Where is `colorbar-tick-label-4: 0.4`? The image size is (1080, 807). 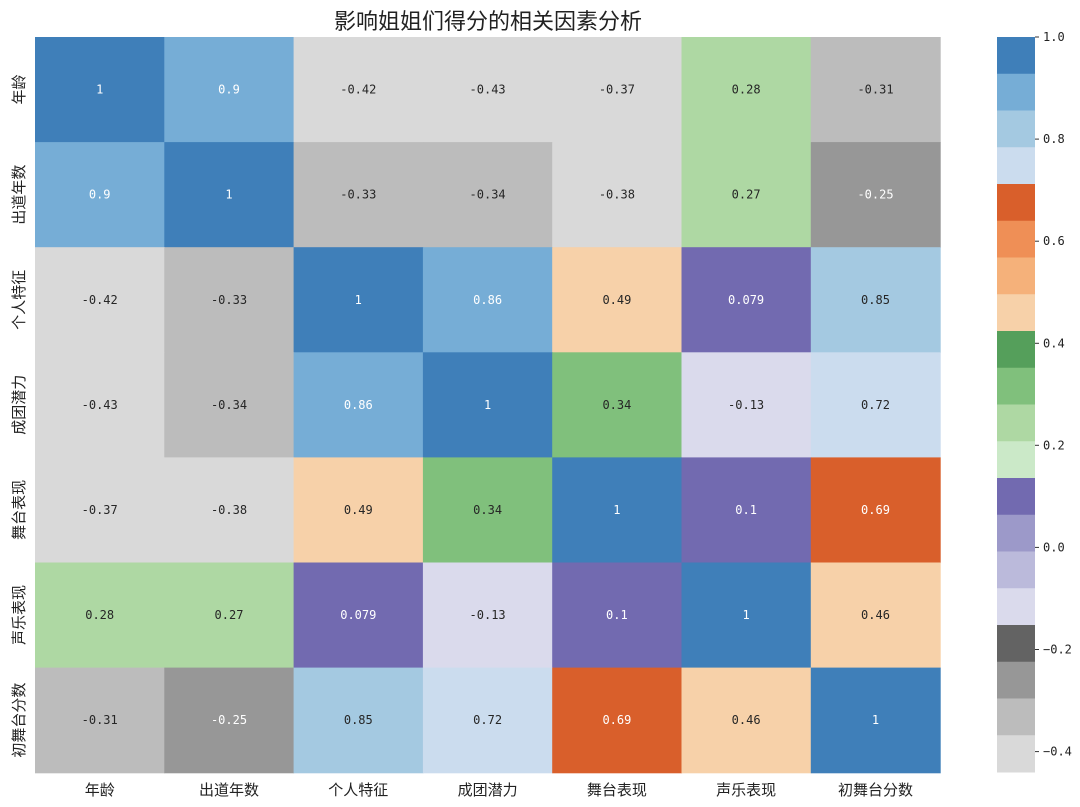
colorbar-tick-label-4: 0.4 is located at coordinates (1054, 343).